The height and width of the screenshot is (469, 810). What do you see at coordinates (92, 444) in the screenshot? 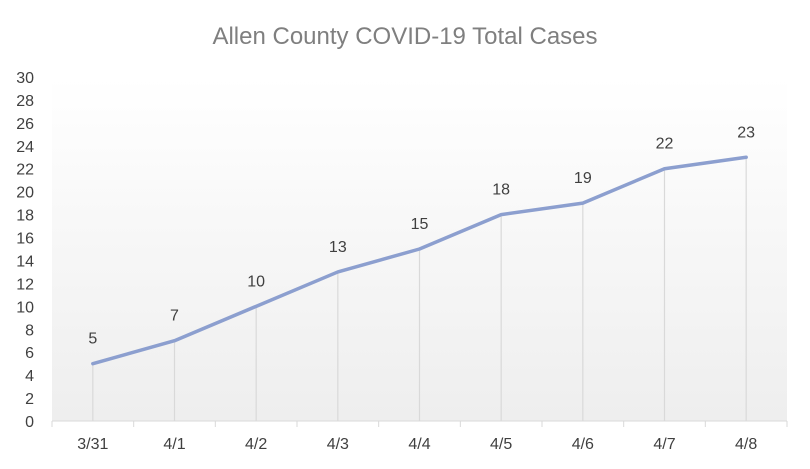
I see `x-tick-label: 3/31` at bounding box center [92, 444].